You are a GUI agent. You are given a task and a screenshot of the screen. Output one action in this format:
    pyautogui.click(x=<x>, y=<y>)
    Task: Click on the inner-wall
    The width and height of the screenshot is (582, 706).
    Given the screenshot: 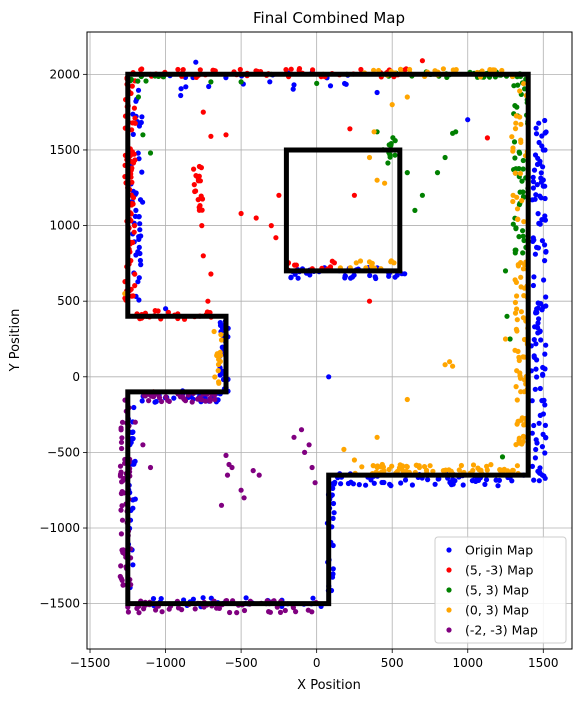 What is the action you would take?
    pyautogui.click(x=343, y=210)
    